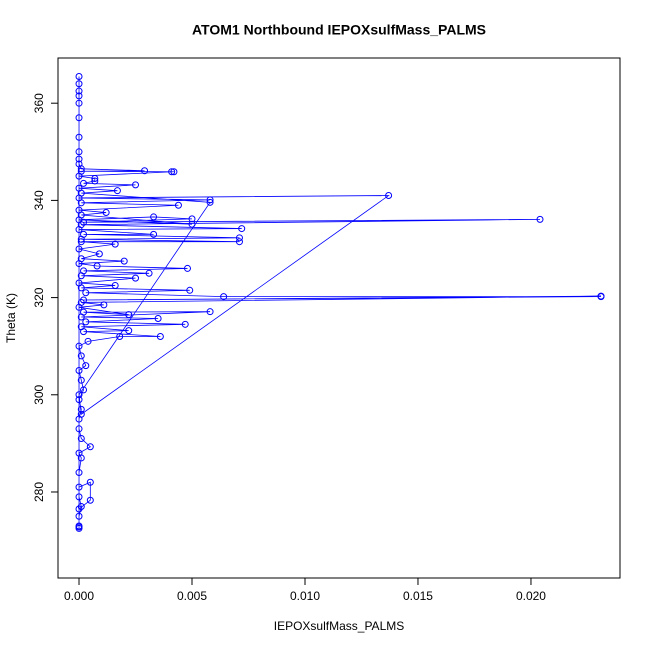 The image size is (650, 650). Describe the element at coordinates (39, 200) in the screenshot. I see `y-tick-label: 340` at that location.